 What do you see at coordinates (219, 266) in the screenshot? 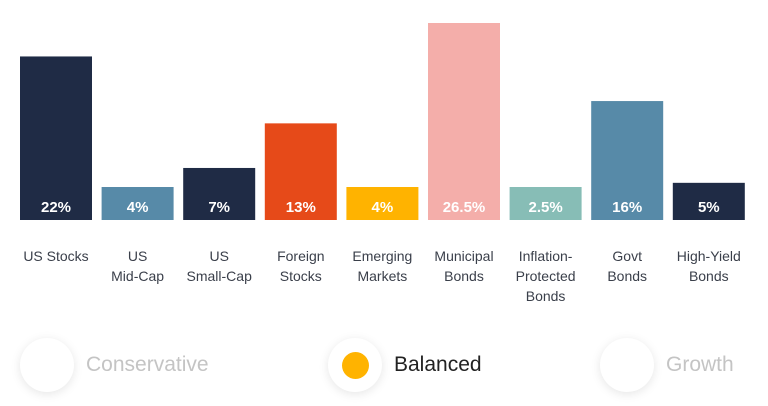
I see `category-label: US Small-Cap` at bounding box center [219, 266].